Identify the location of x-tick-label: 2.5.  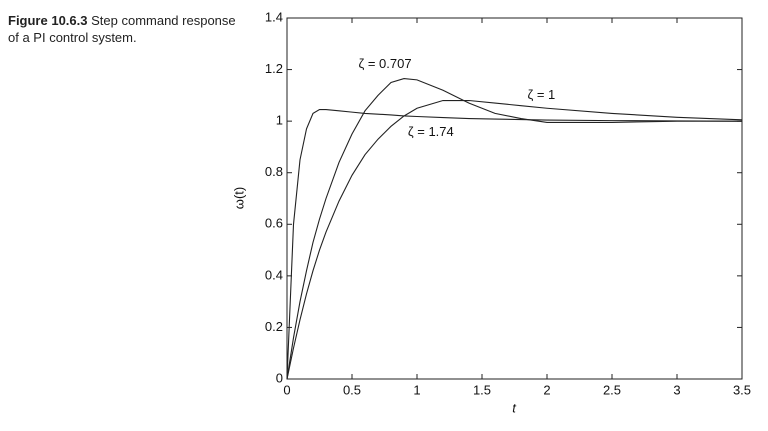
(612, 389).